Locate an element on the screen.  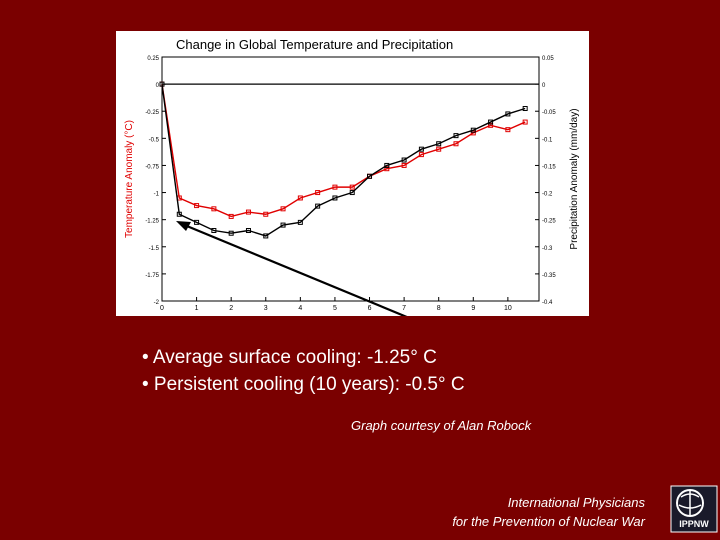
annotation-arrow-head is located at coordinates (183, 226).